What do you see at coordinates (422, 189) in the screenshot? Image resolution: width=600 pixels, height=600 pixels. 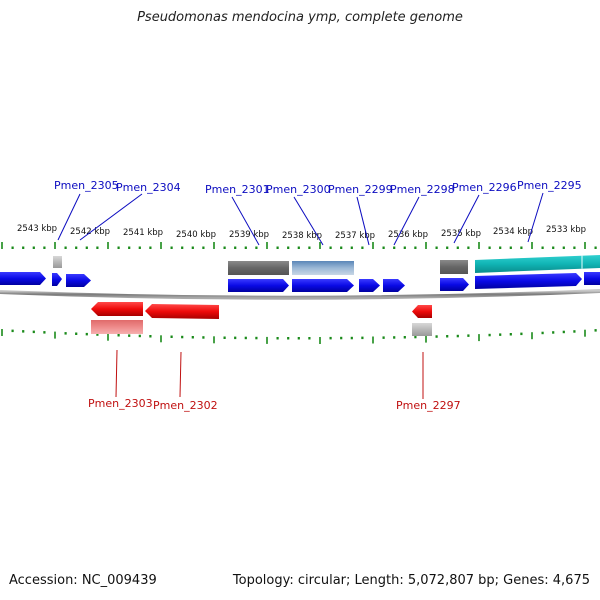 I see `gene-label-pmen-2298: Pmen_2298` at bounding box center [422, 189].